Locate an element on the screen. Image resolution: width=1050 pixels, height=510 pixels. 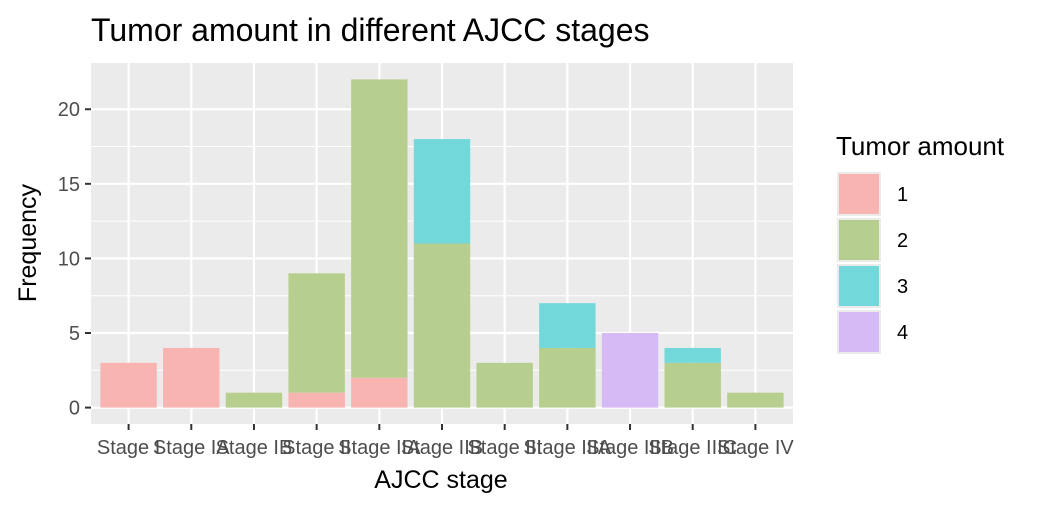
x-tick-label: Stage IB is located at coordinates (254, 448).